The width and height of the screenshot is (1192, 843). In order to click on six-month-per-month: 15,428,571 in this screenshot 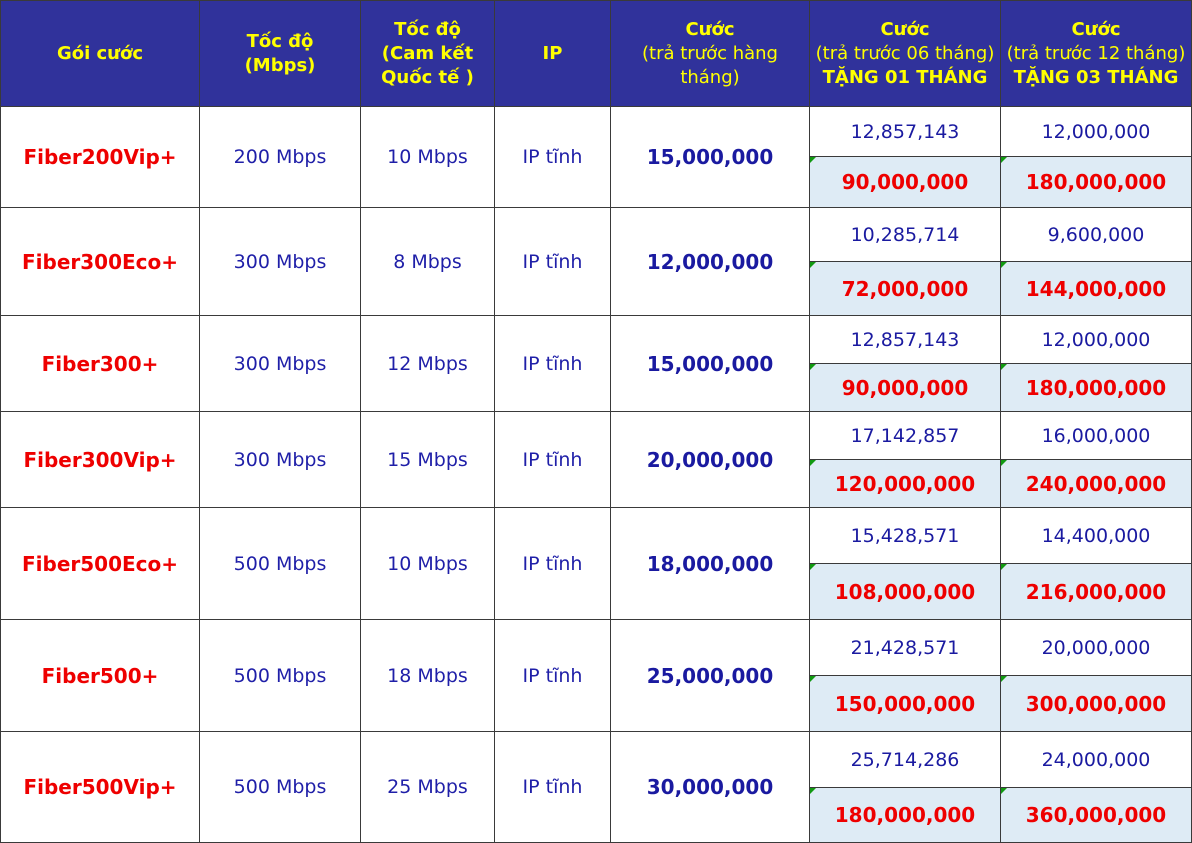, I will do `click(905, 535)`.